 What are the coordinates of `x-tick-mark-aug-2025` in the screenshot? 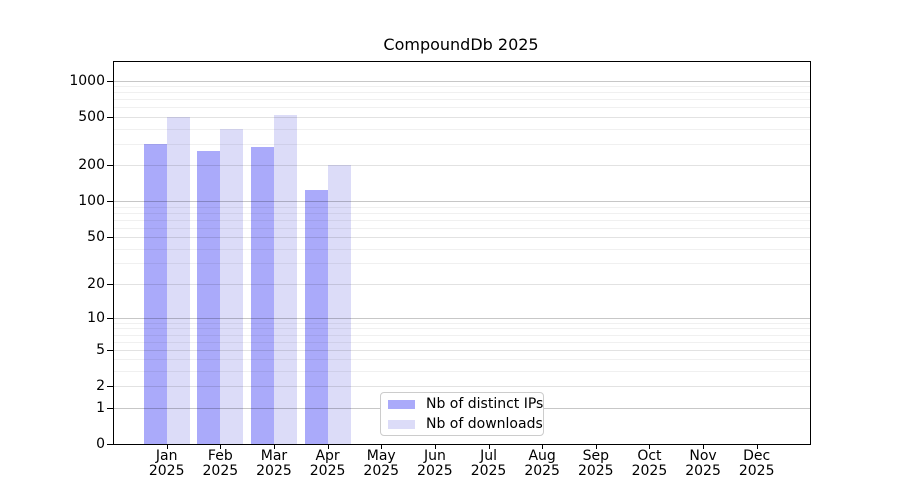 It's located at (543, 447).